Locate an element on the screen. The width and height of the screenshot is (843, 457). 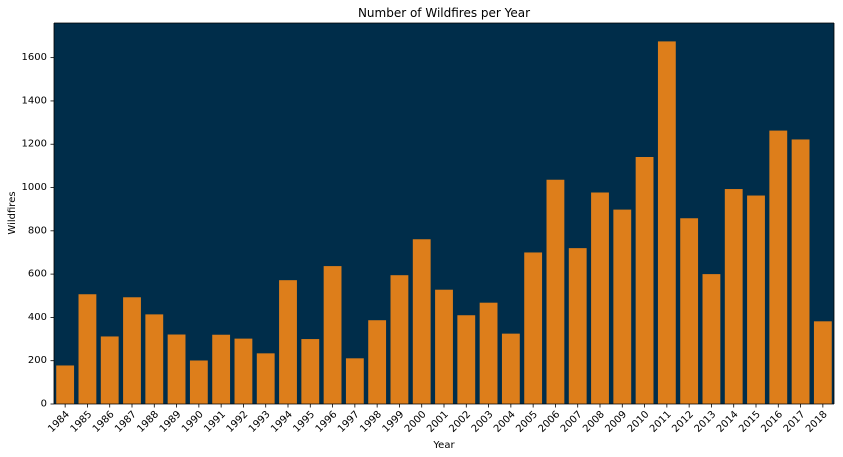
bar-2011 is located at coordinates (666, 223).